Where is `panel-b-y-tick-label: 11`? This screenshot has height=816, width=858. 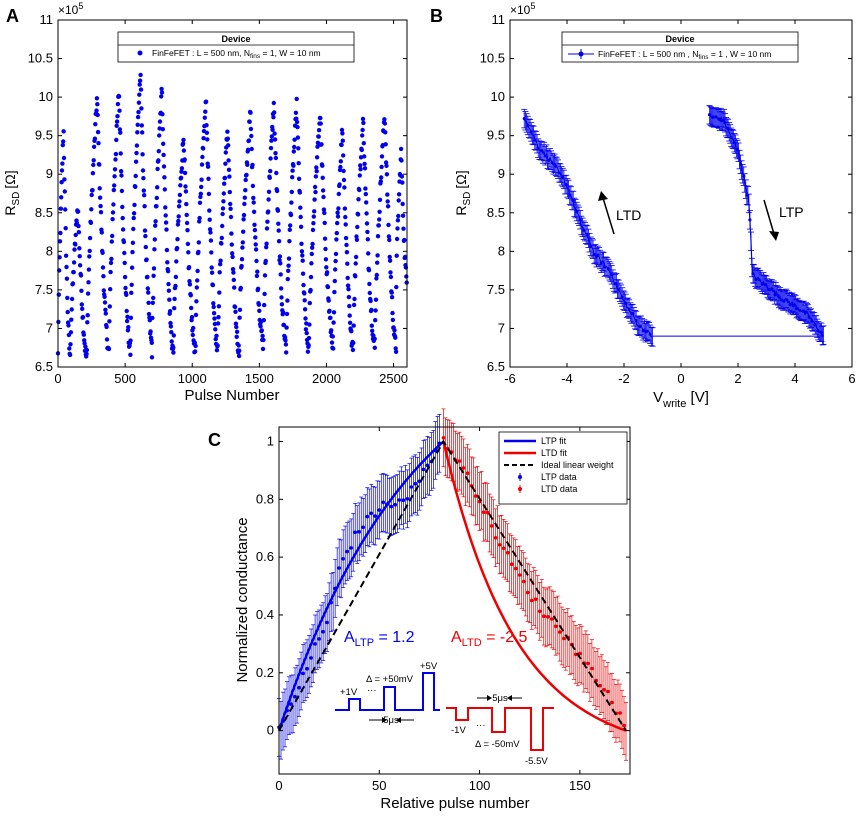
panel-b-y-tick-label: 11 is located at coordinates (499, 19).